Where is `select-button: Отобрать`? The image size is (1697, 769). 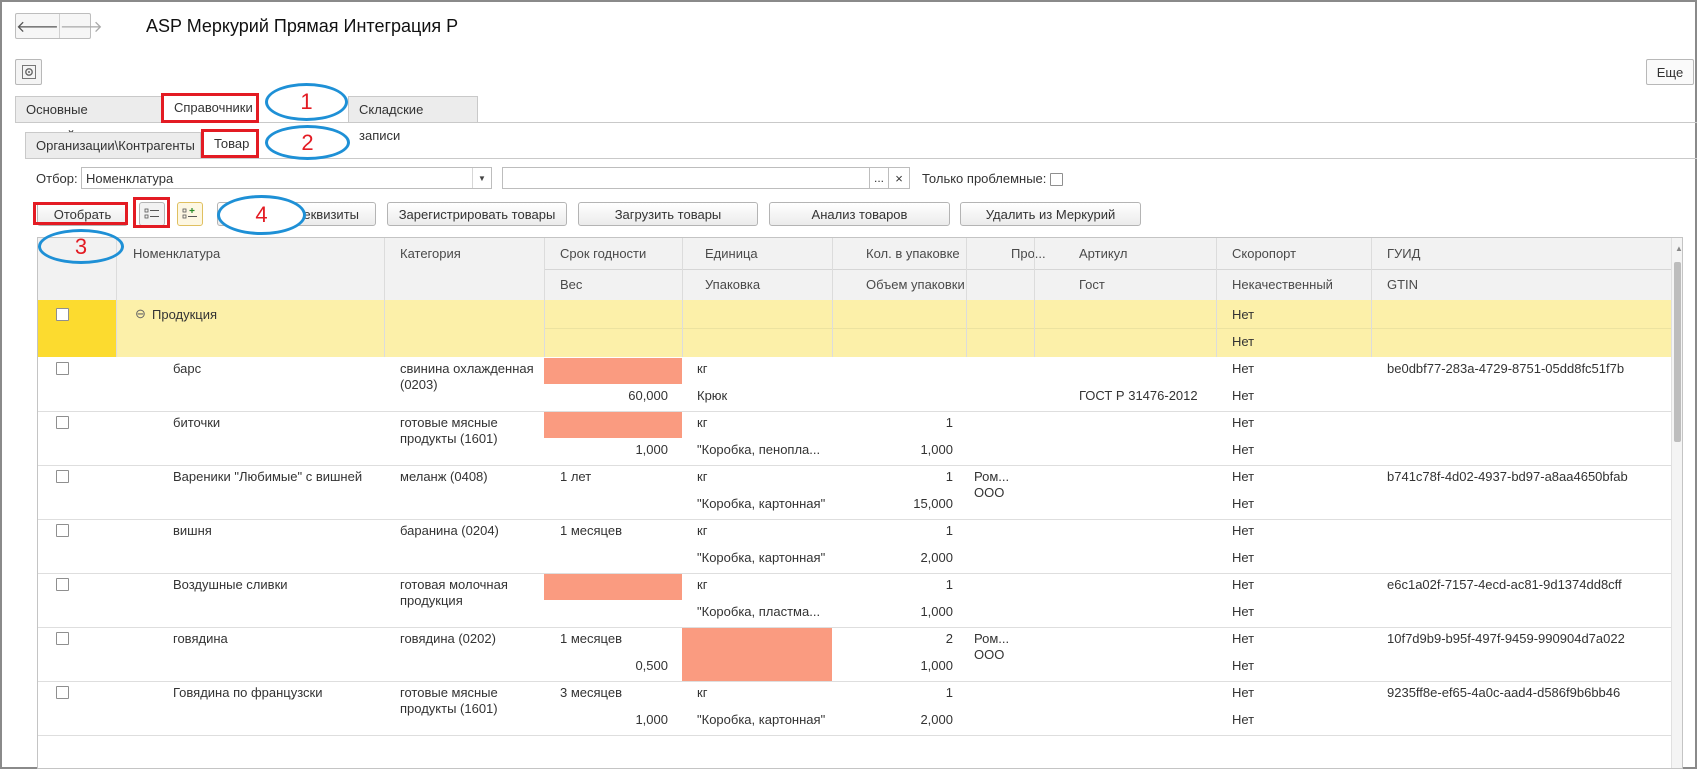
select-button: Отобрать is located at coordinates (82, 214).